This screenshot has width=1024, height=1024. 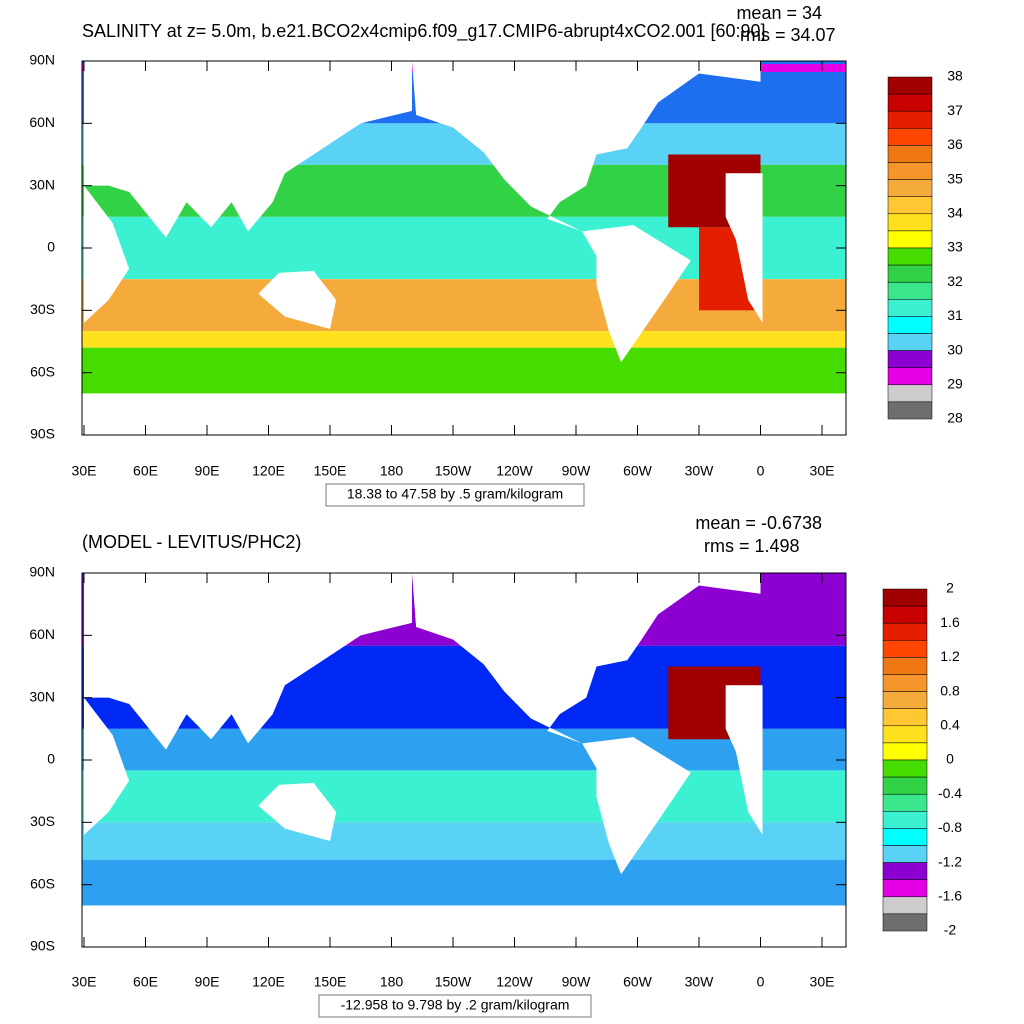 What do you see at coordinates (207, 471) in the screenshot?
I see `lon-label: 90E` at bounding box center [207, 471].